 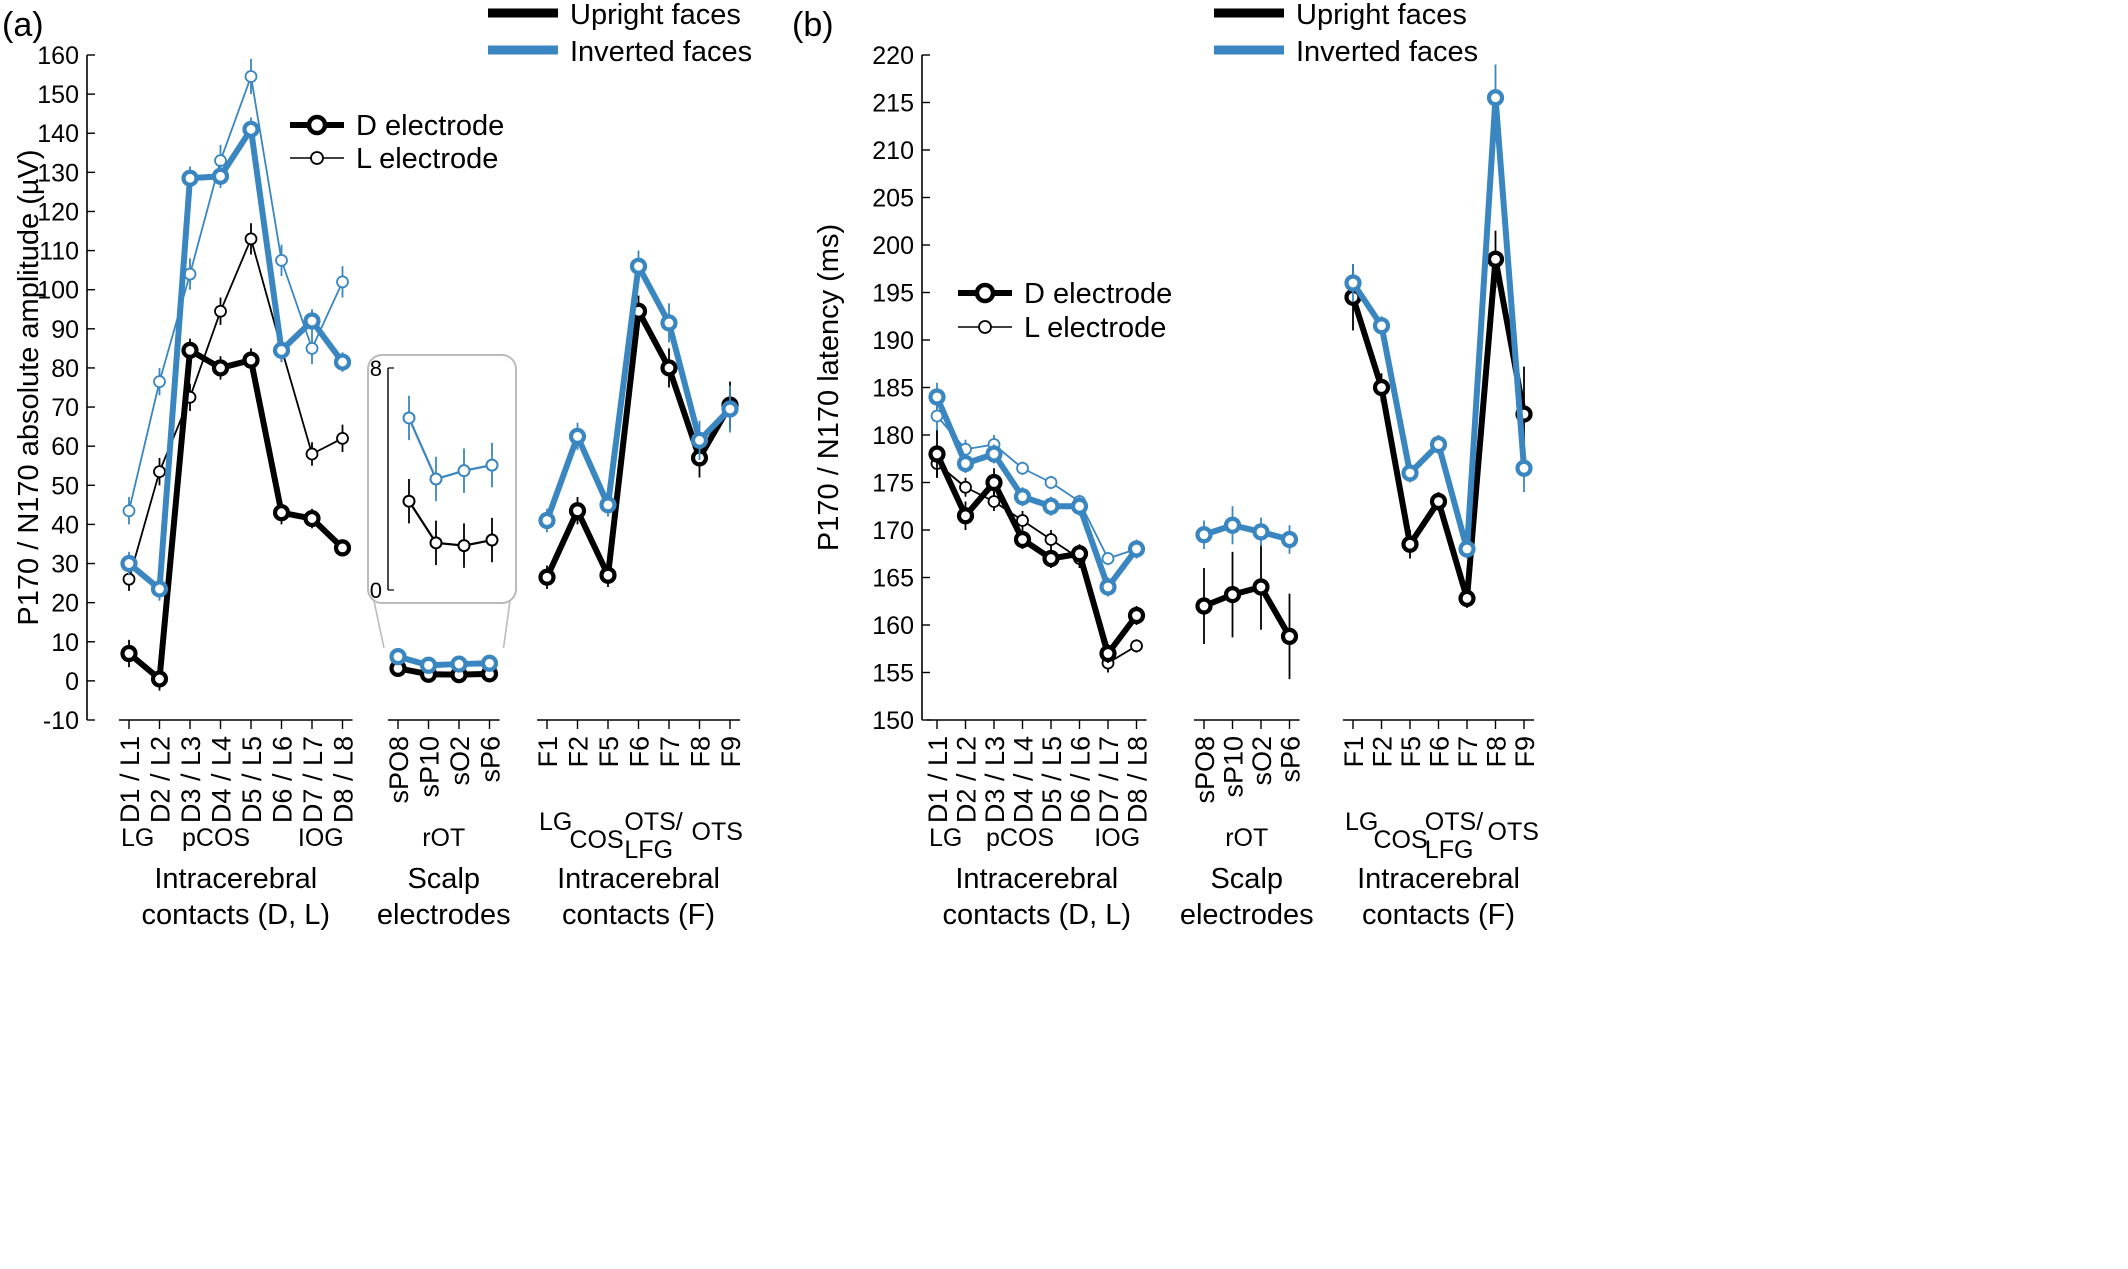 What do you see at coordinates (893, 389) in the screenshot?
I see `y-tick-label: 185` at bounding box center [893, 389].